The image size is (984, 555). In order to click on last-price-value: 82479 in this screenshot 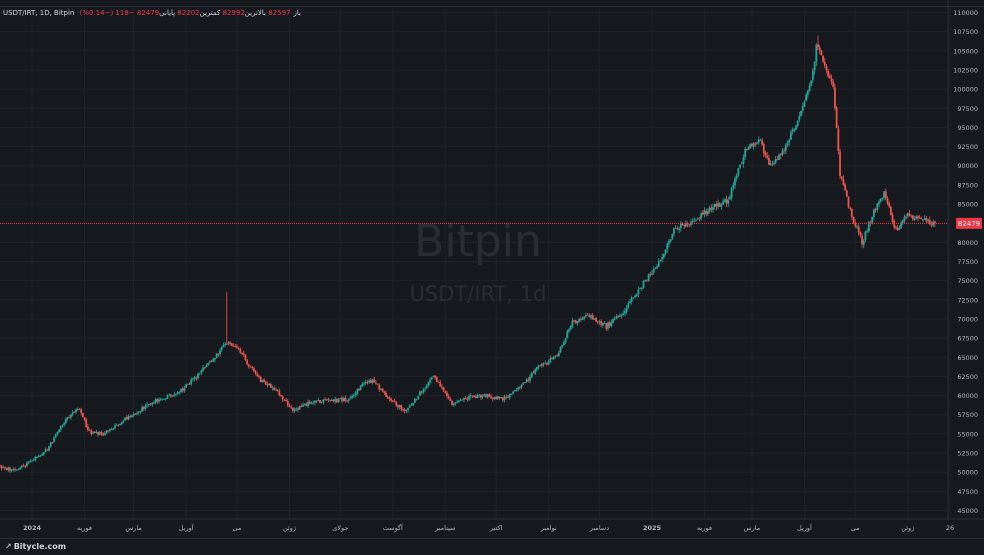, I will do `click(969, 224)`.